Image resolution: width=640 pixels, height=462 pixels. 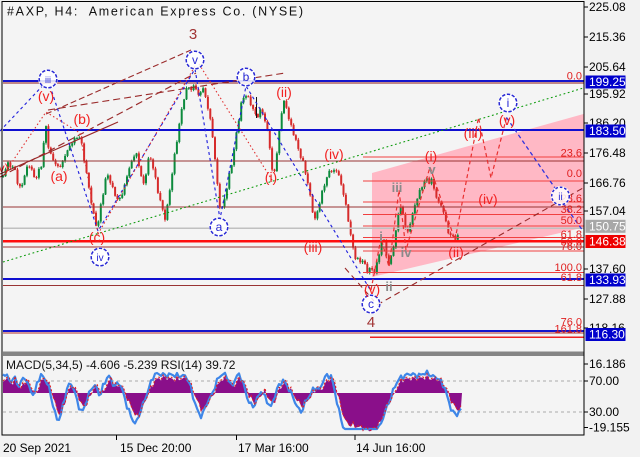 I want to click on svg-text: 127.88, so click(x=607, y=299).